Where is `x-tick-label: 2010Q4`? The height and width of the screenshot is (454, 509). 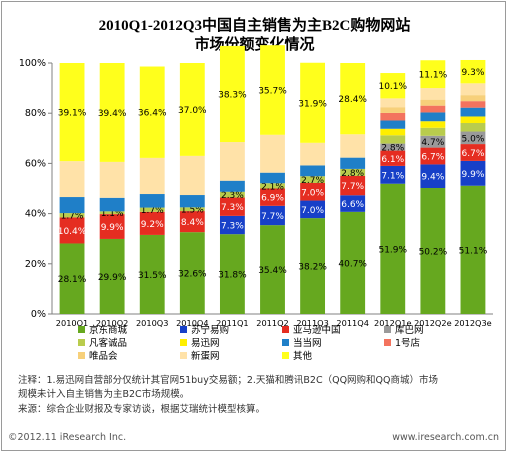
x-tick-label: 2010Q4 is located at coordinates (192, 323).